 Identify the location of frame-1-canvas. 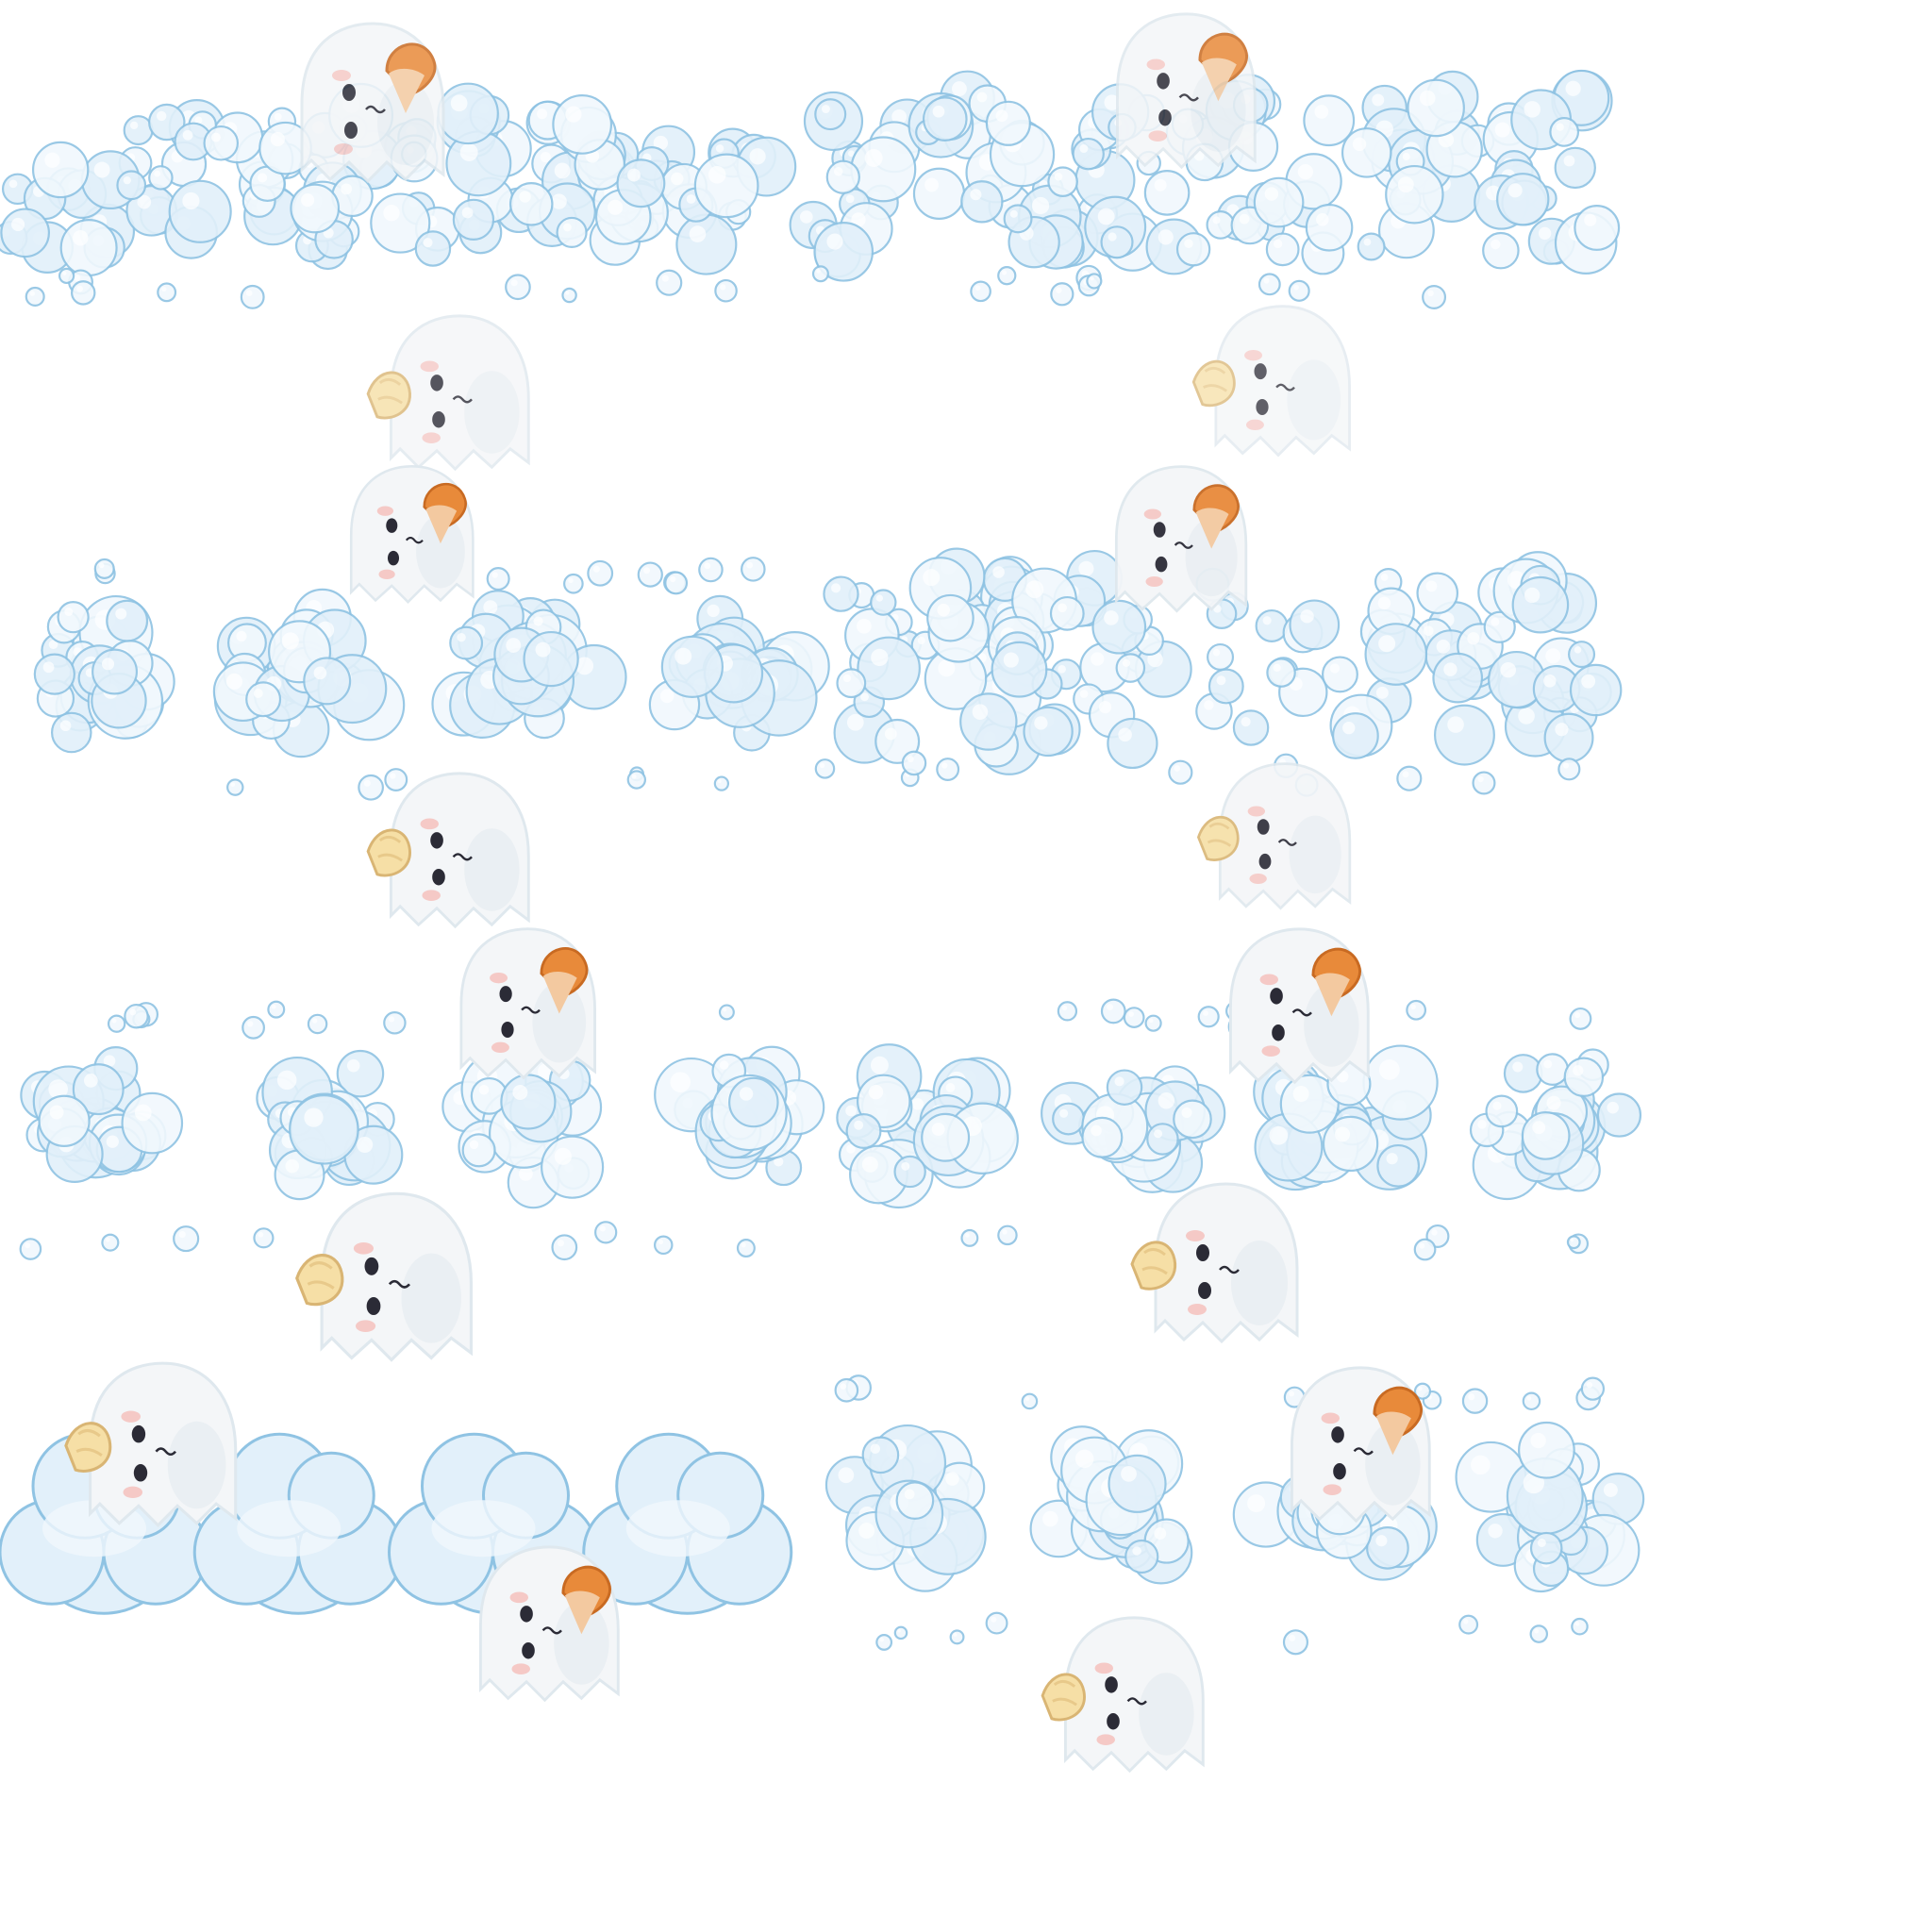
(399, 247).